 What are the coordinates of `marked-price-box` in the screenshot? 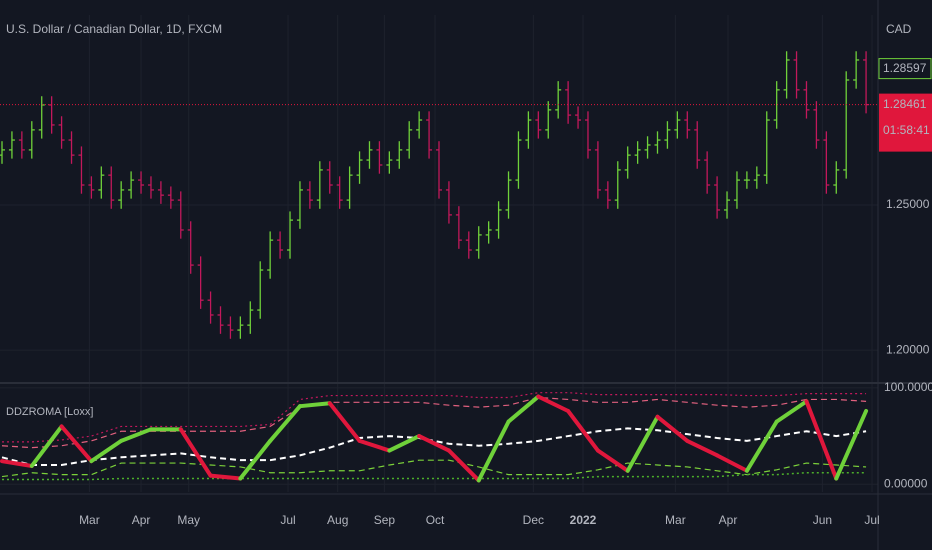 It's located at (905, 69).